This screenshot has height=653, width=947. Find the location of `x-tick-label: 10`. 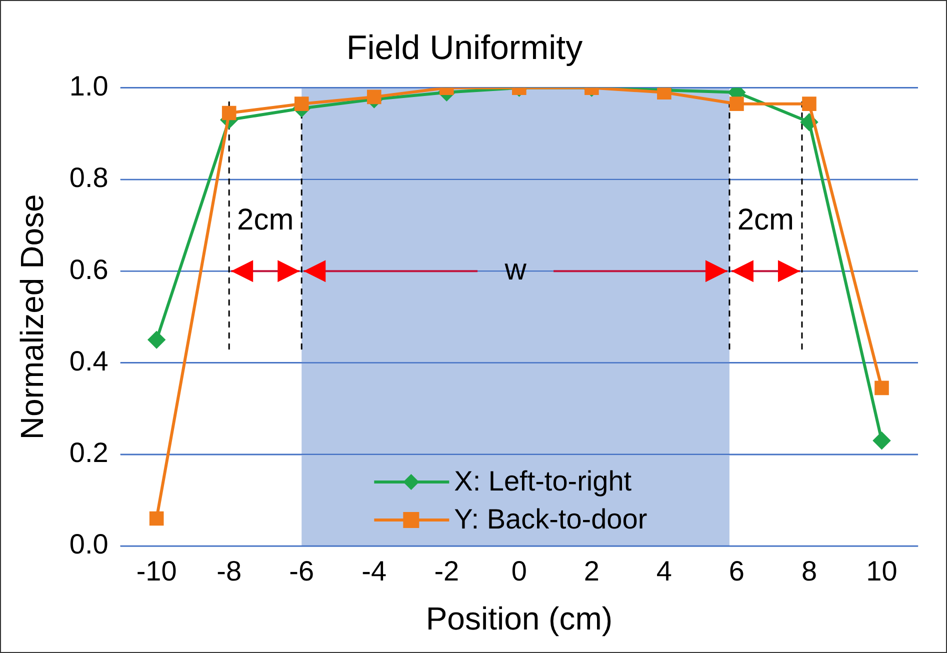

x-tick-label: 10 is located at coordinates (882, 571).